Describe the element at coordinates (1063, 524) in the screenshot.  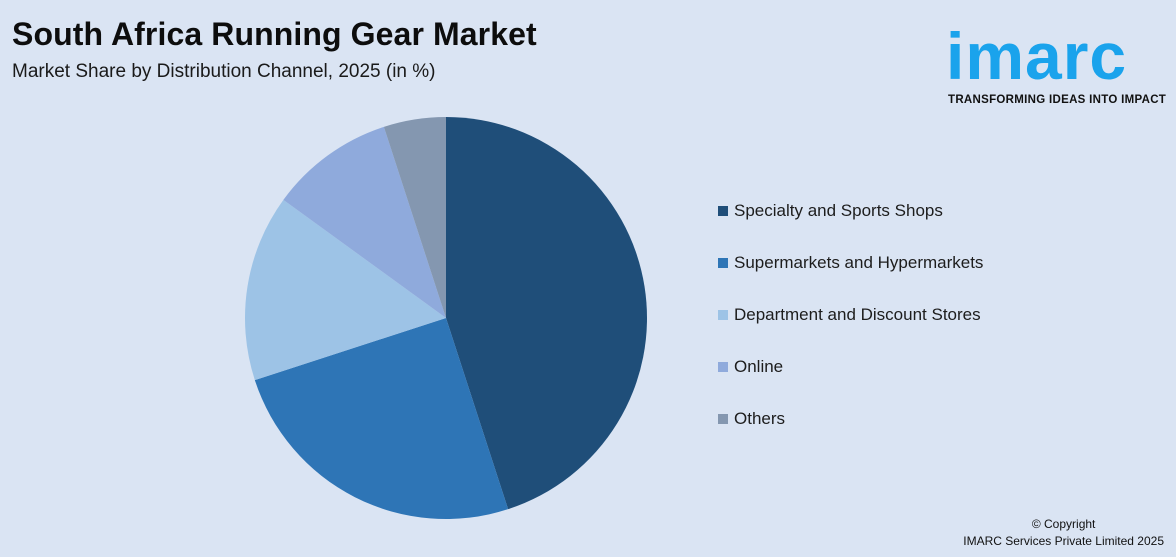
I see `copyright-line-1: © Copyright` at that location.